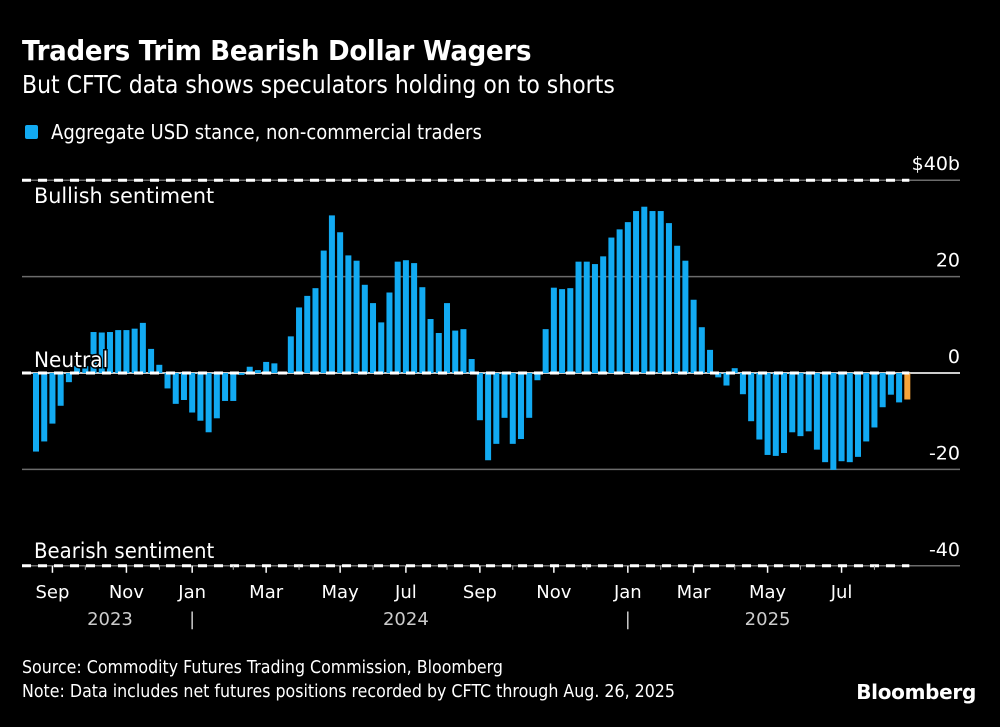  Describe the element at coordinates (406, 619) in the screenshot. I see `year-label: 2024` at that location.